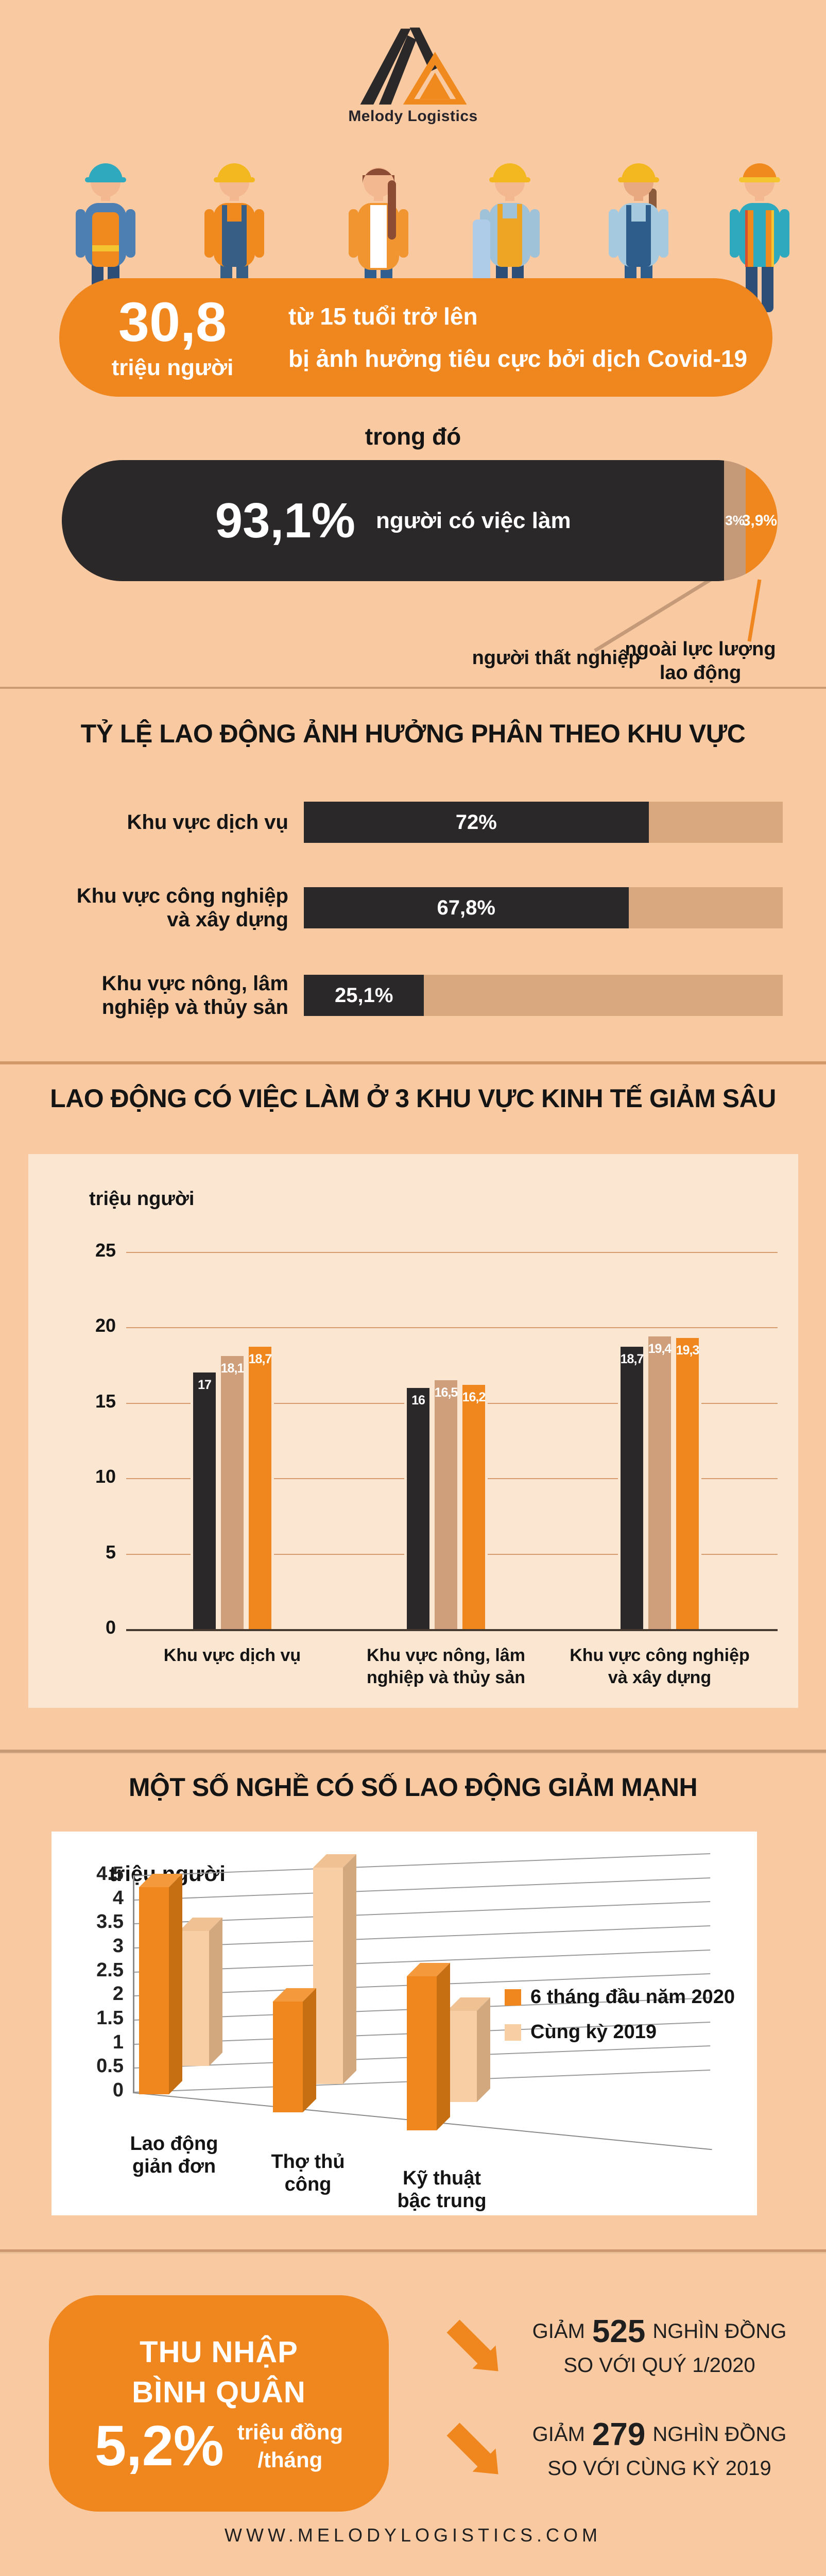 The width and height of the screenshot is (826, 2576). What do you see at coordinates (452, 1252) in the screenshot?
I see `gridline` at bounding box center [452, 1252].